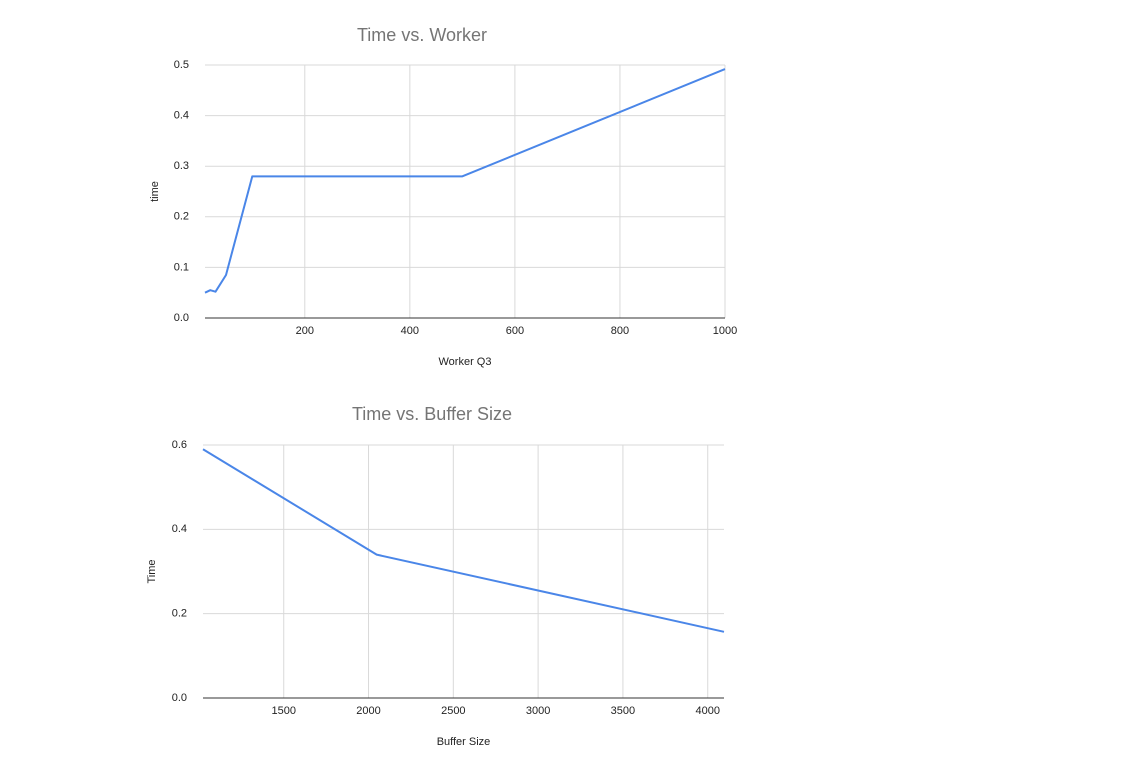 Image resolution: width=1145 pixels, height=769 pixels. I want to click on y-axis-title: time, so click(155, 191).